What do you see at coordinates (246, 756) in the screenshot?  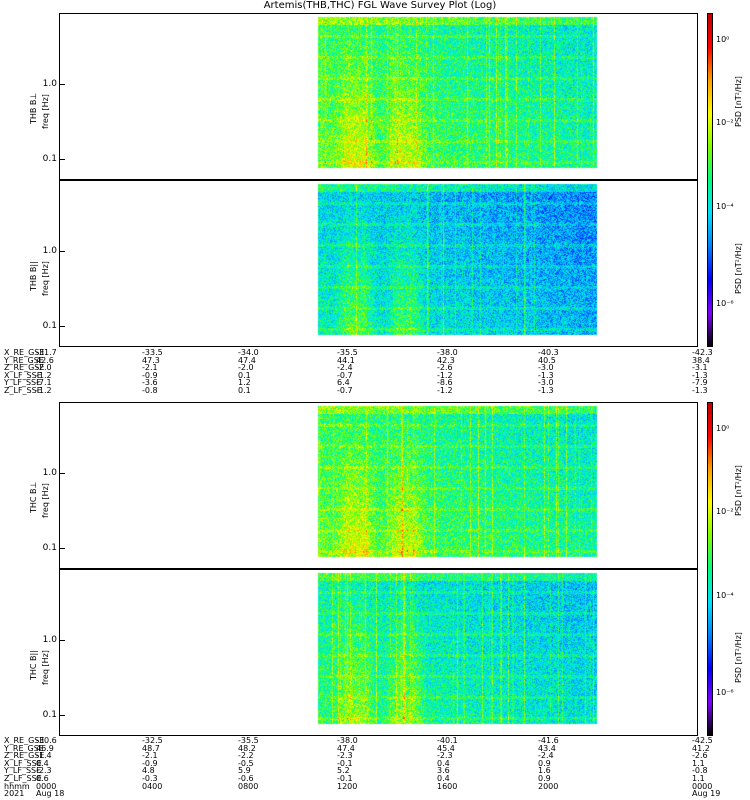 I see `ephemeris-value: -2.2` at bounding box center [246, 756].